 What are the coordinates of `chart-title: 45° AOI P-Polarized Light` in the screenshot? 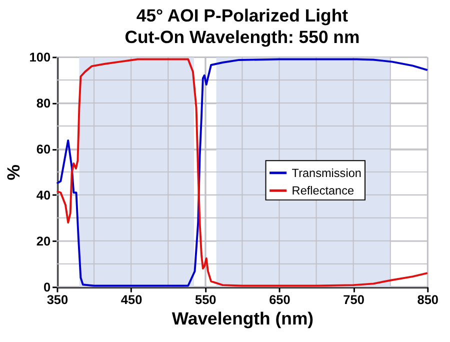 It's located at (242, 16).